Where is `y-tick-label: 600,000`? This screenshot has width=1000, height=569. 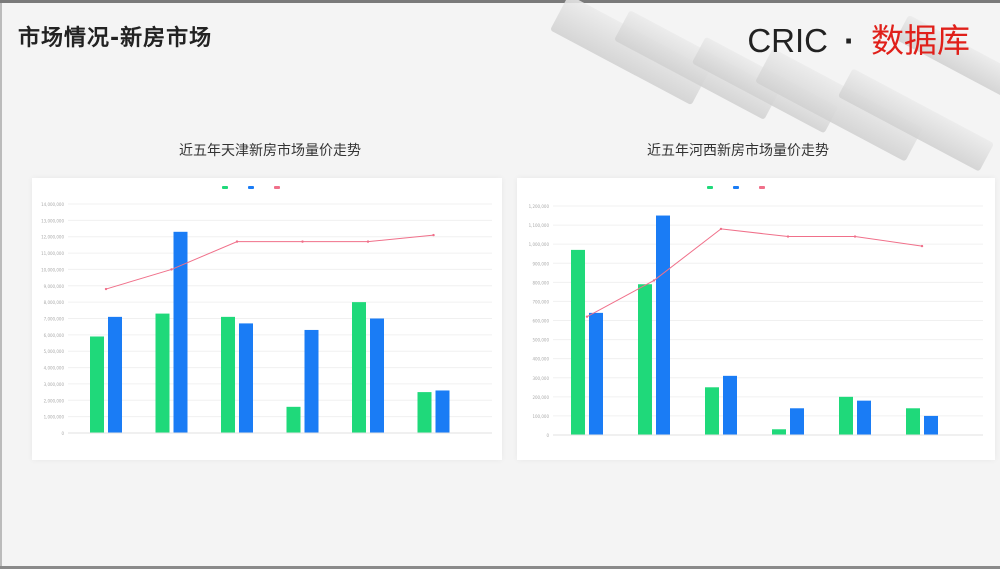
y-tick-label: 600,000 is located at coordinates (540, 321).